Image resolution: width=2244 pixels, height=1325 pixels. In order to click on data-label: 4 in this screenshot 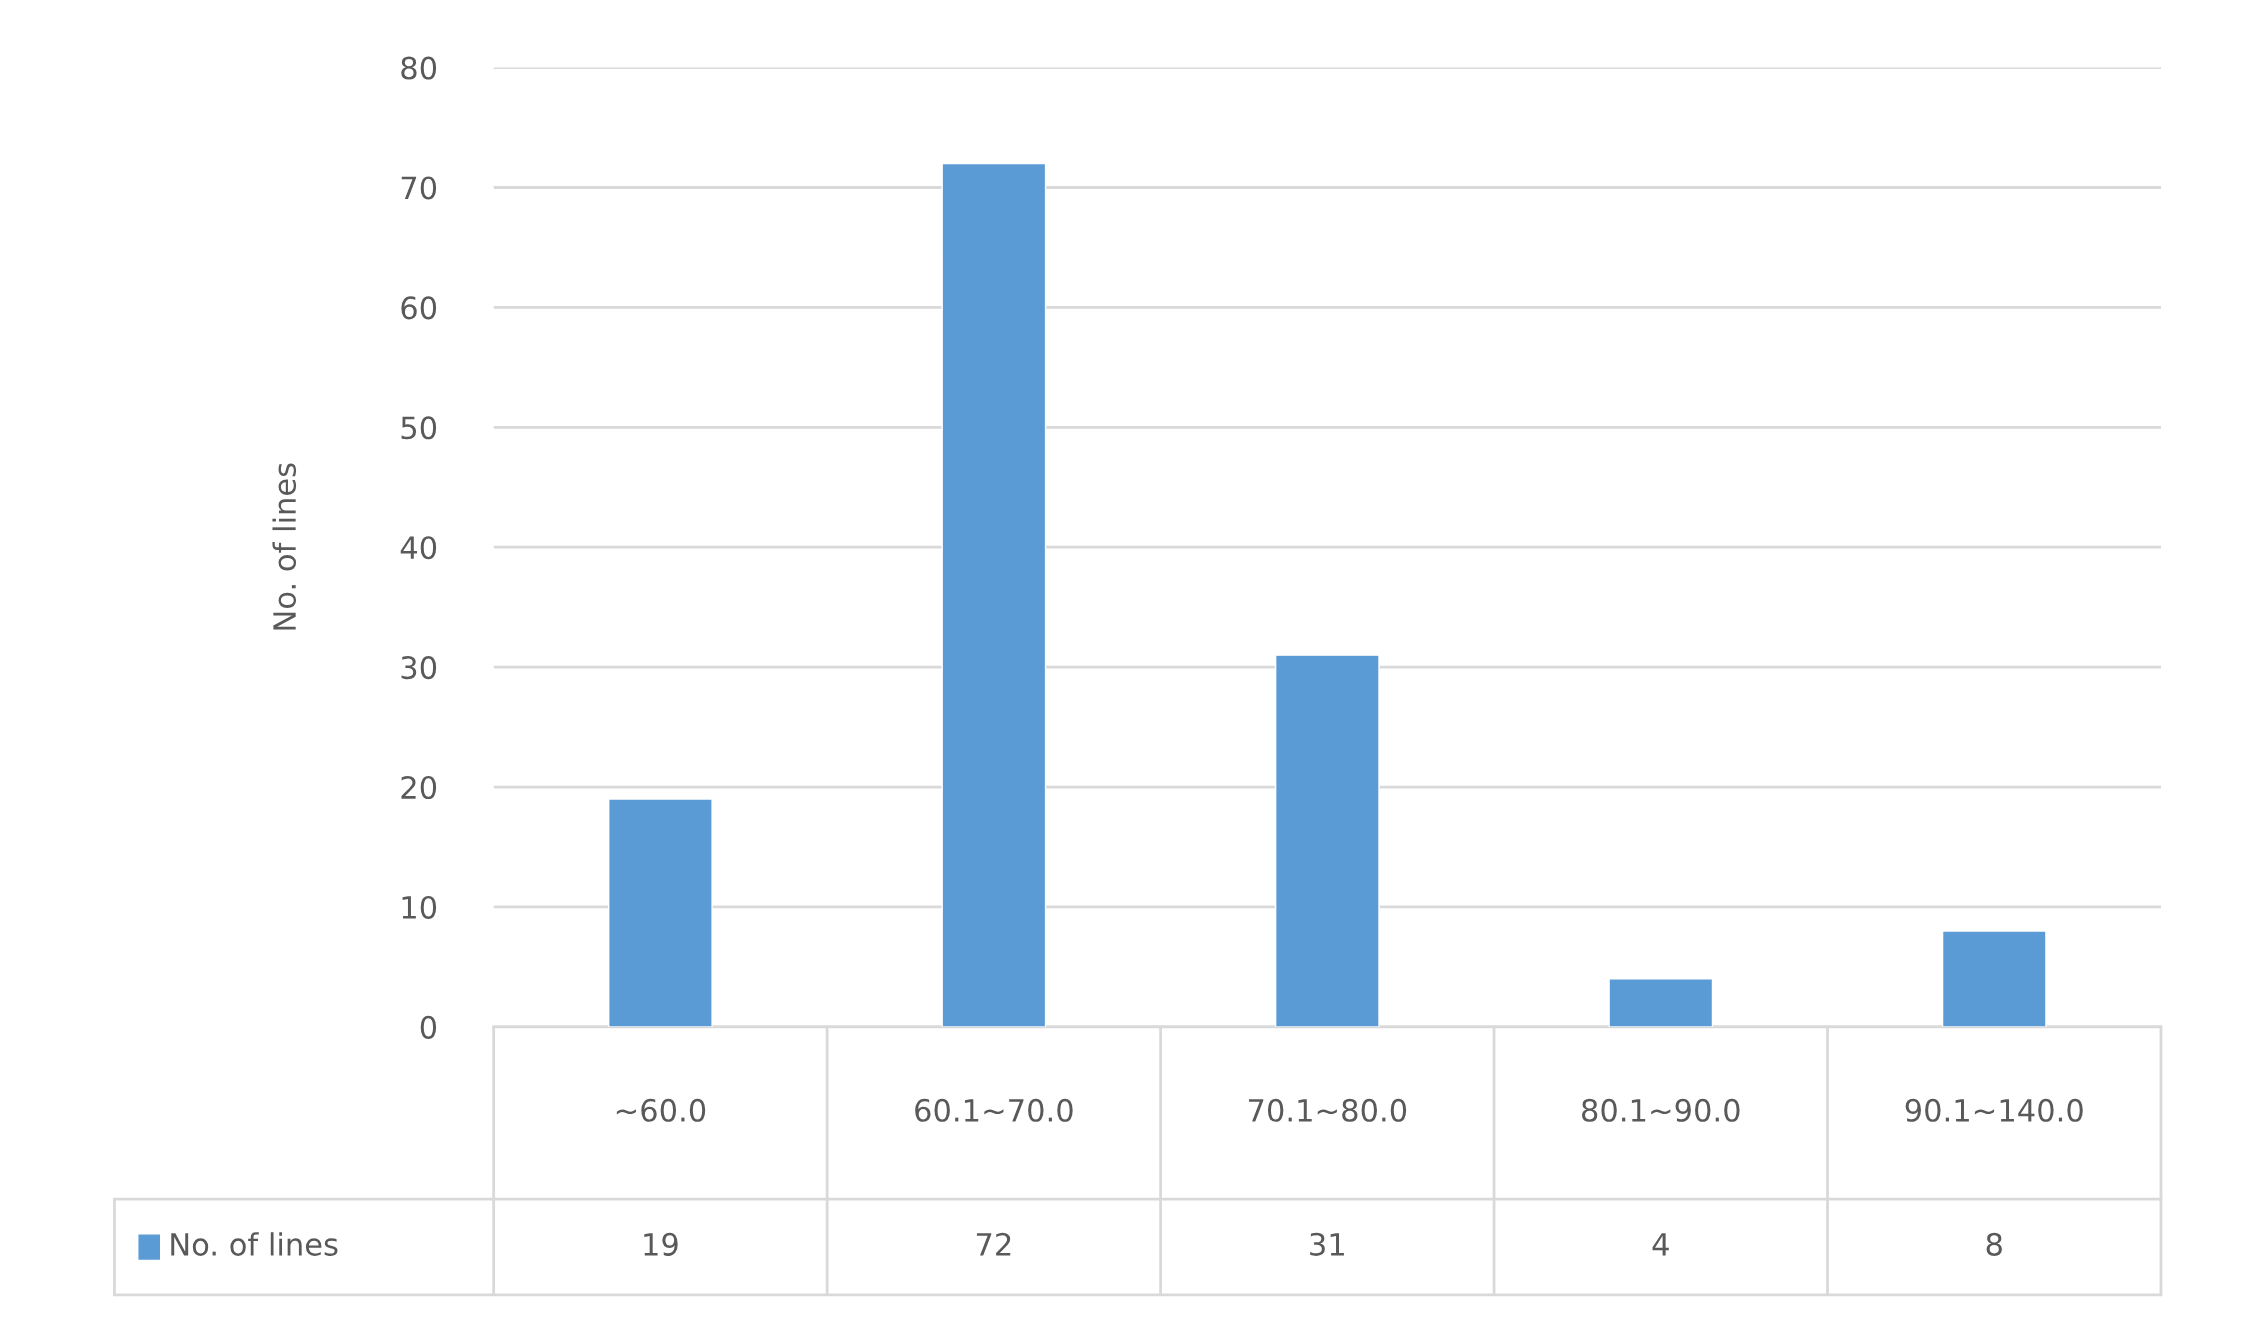, I will do `click(1660, 1244)`.